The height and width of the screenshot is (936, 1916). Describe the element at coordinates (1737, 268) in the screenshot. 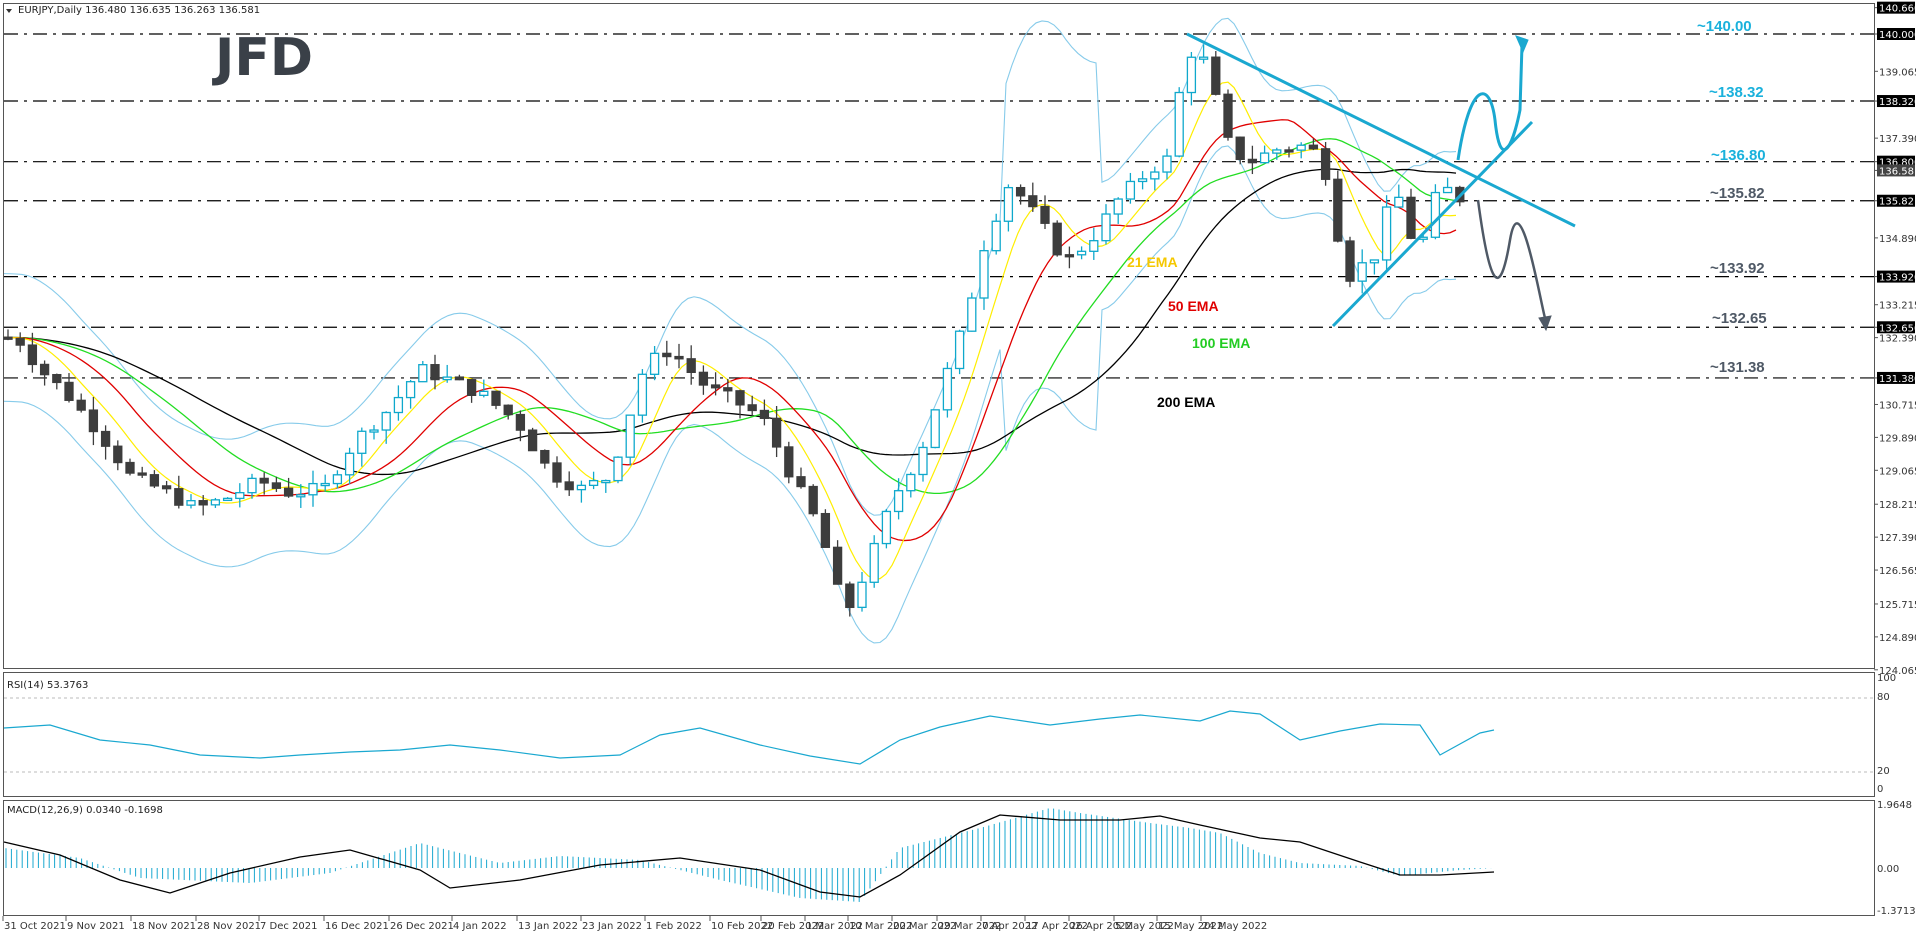

I see `level-label-133-92: ~133.92` at that location.